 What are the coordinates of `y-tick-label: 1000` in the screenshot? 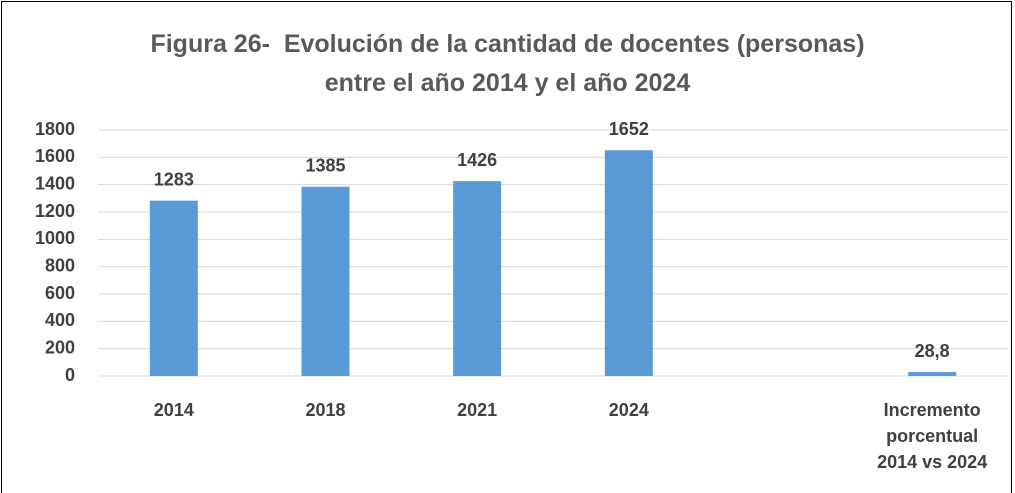 It's located at (55, 238).